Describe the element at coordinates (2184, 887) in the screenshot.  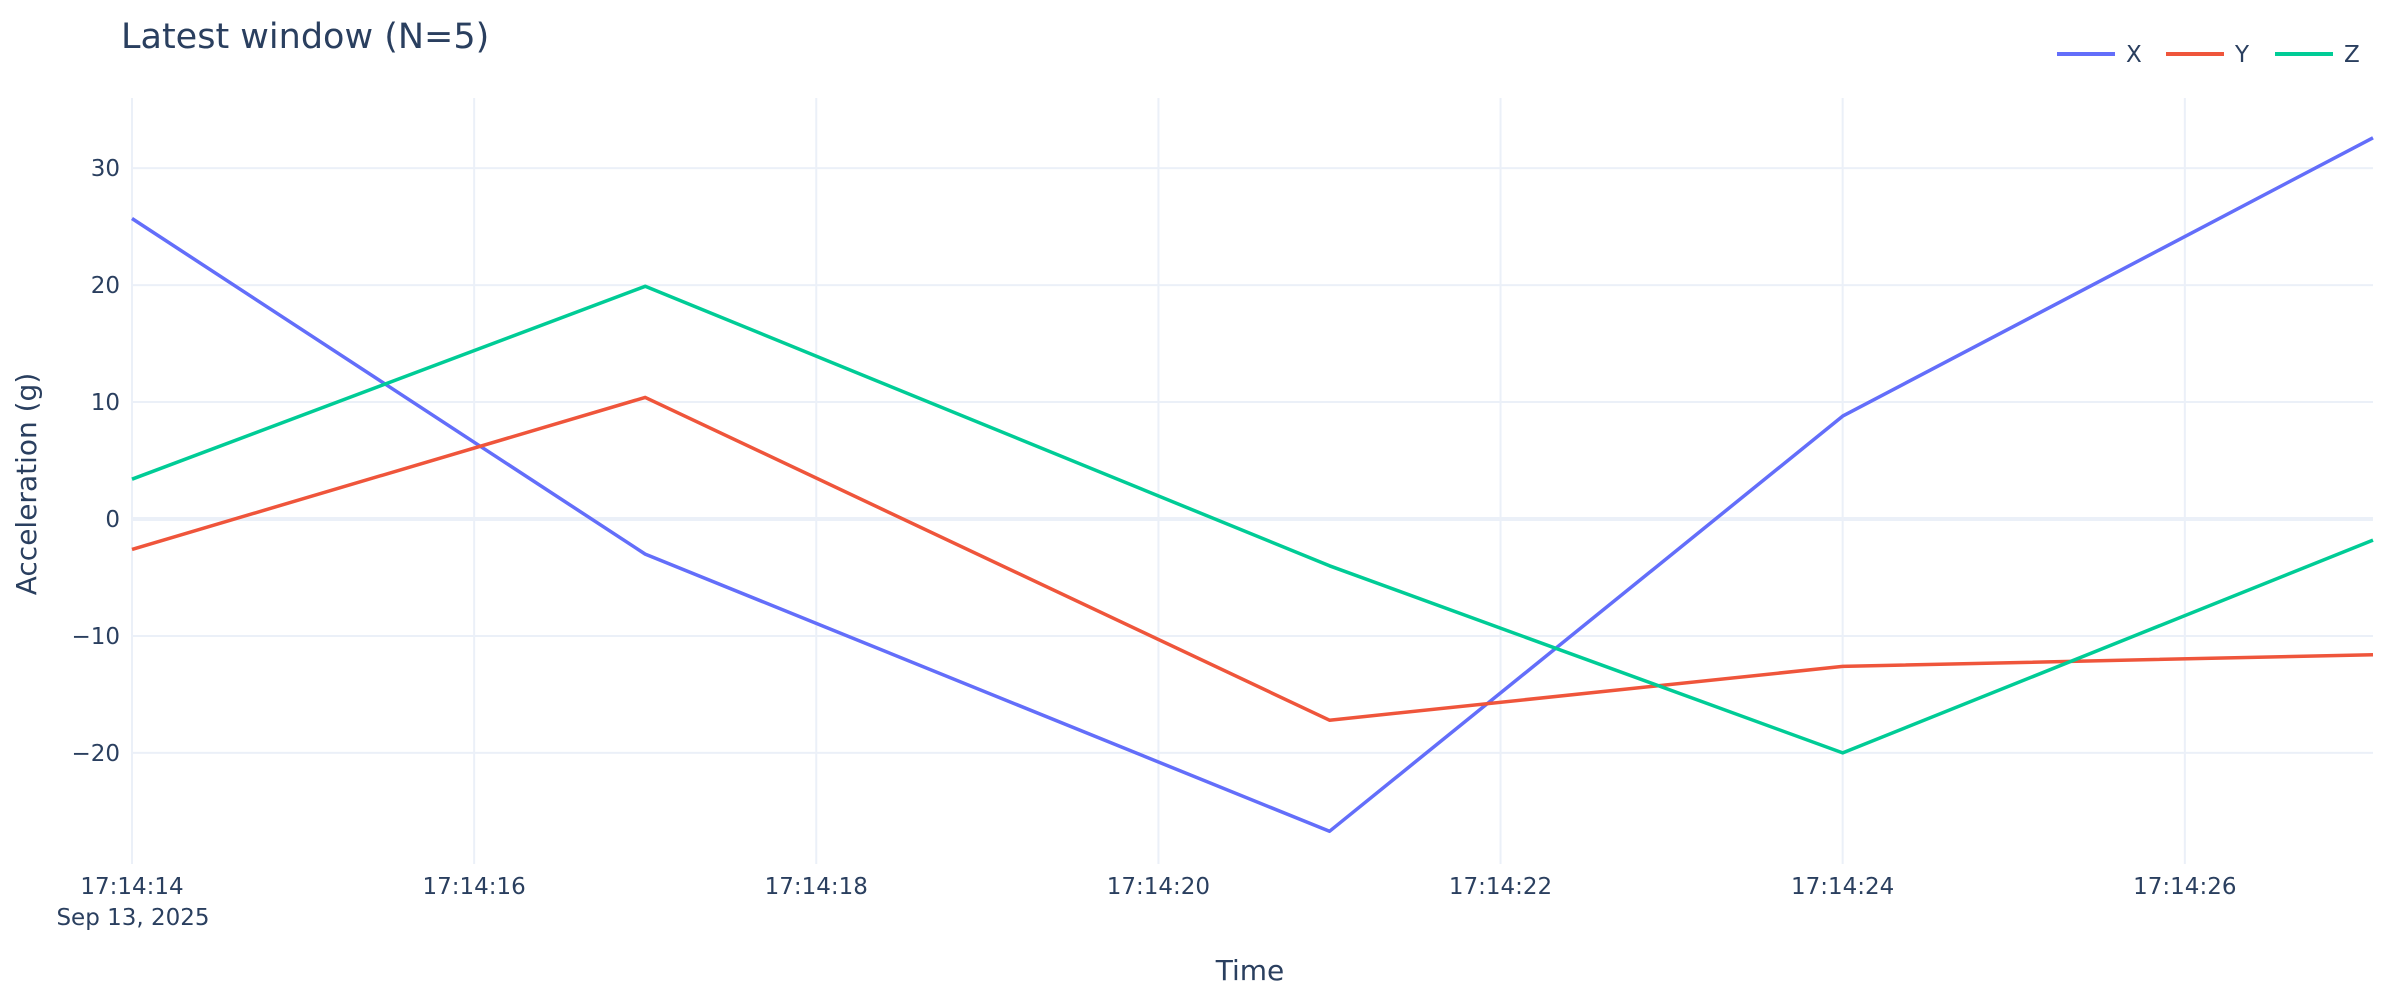
I see `x-tick-label: 17:14:26` at that location.